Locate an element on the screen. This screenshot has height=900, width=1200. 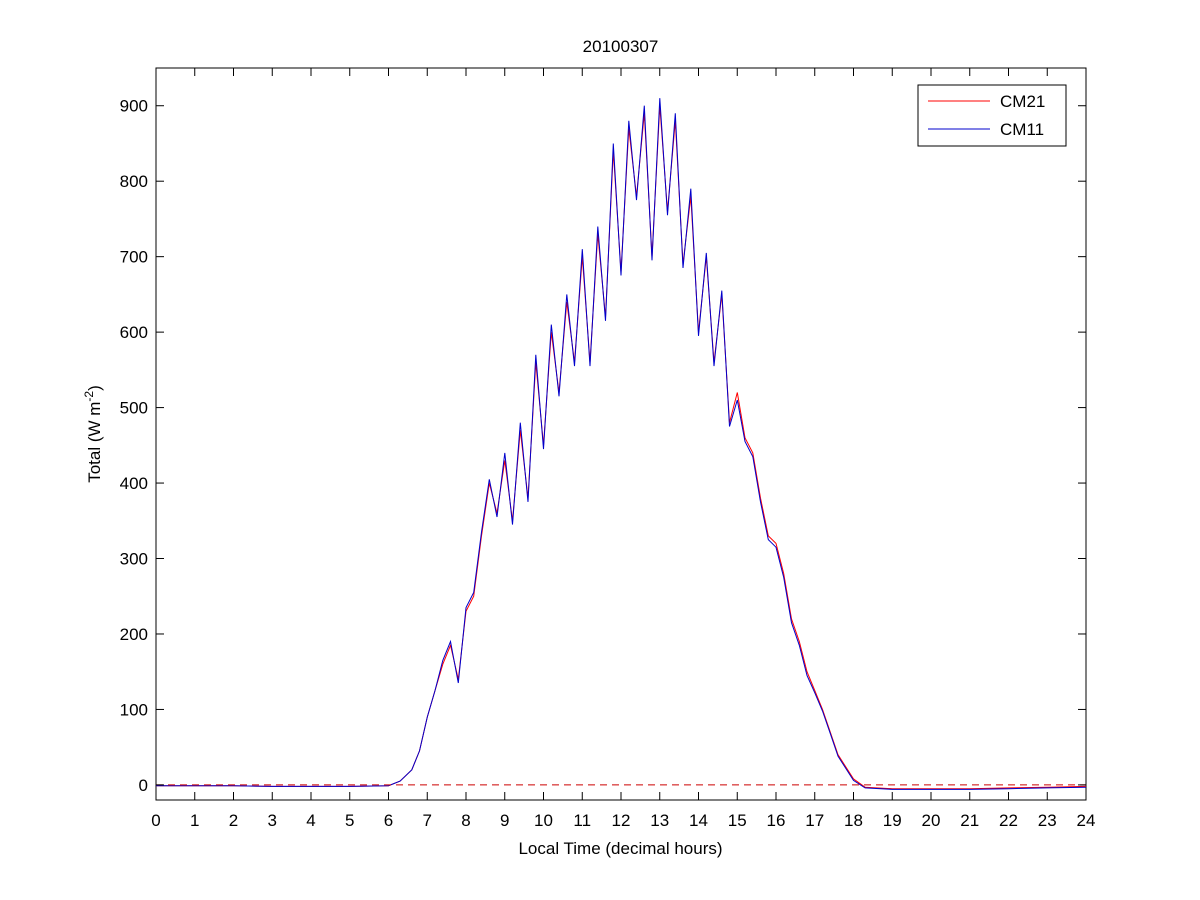
y-tick-label: 0 is located at coordinates (143, 785).